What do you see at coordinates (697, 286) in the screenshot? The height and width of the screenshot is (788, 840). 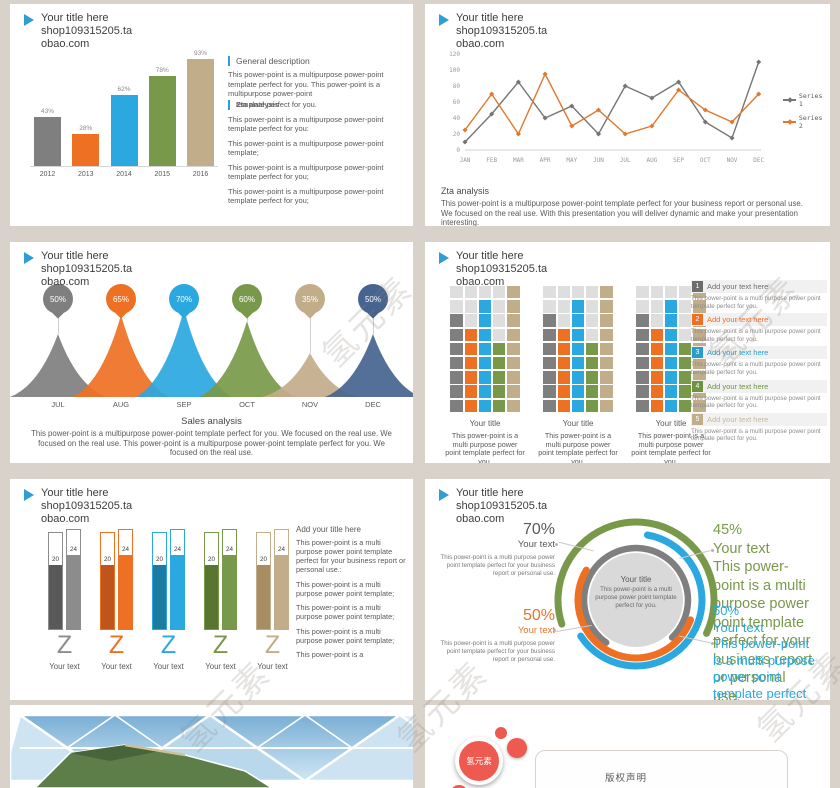 I see `number-badge: 1` at bounding box center [697, 286].